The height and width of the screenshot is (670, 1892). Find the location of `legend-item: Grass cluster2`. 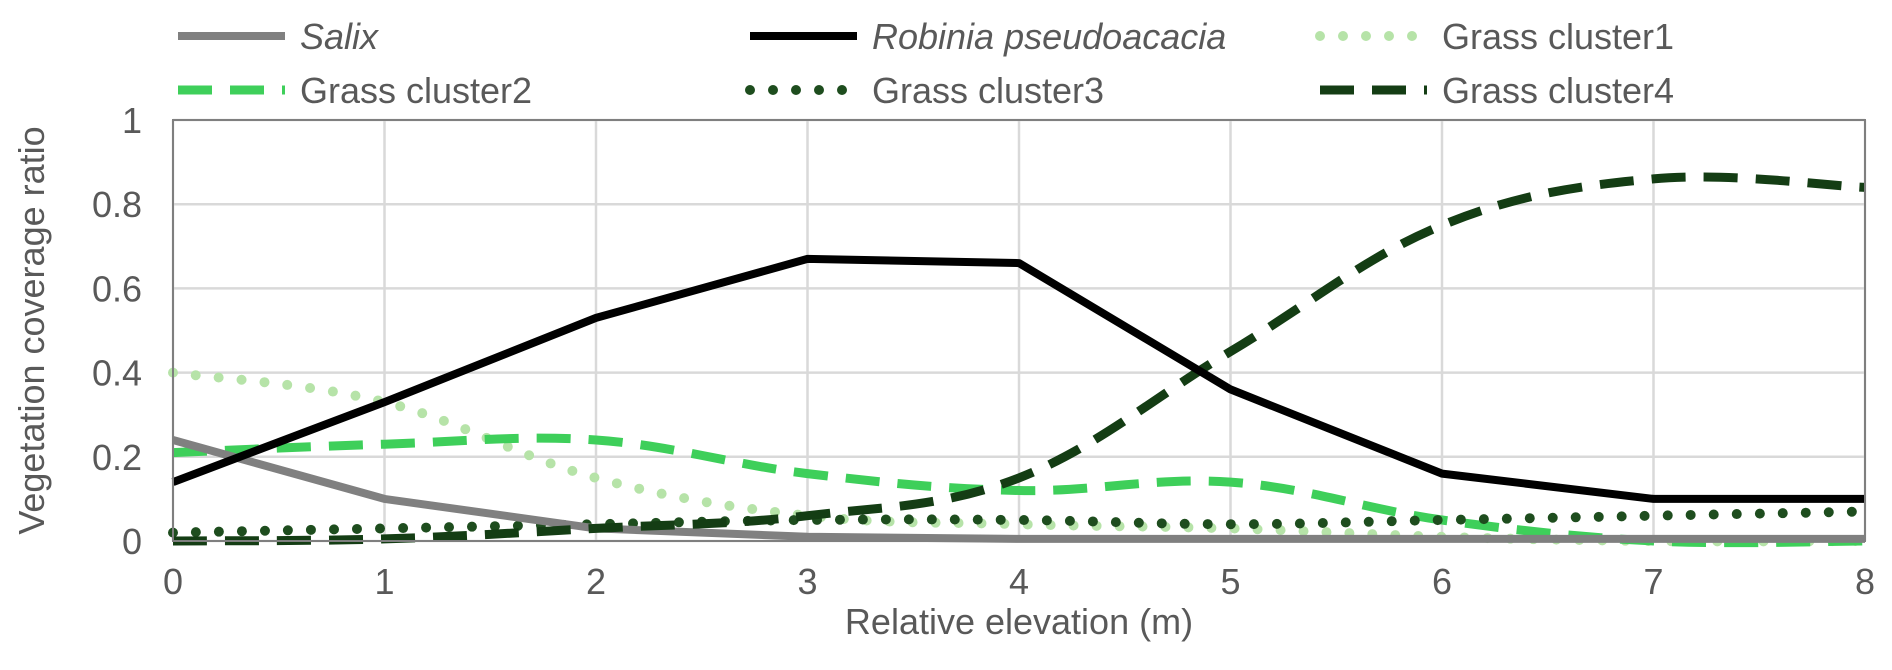

legend-item: Grass cluster2 is located at coordinates (355, 90).